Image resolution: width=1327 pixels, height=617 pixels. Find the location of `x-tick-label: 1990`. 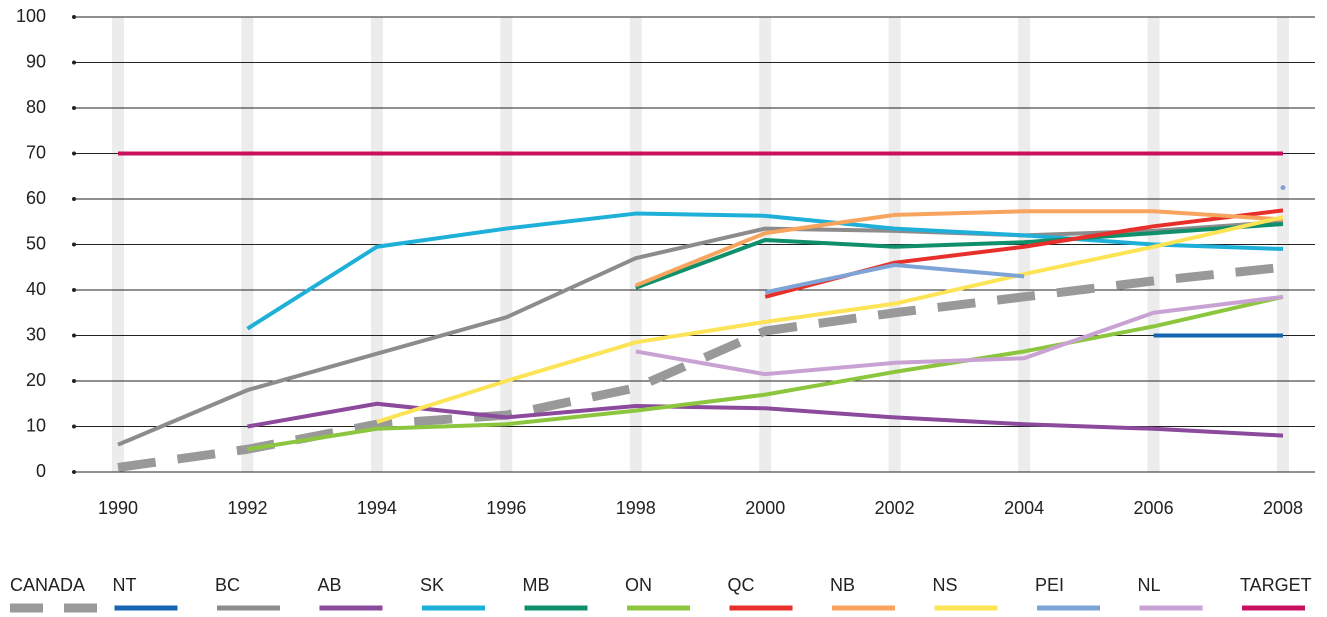

x-tick-label: 1990 is located at coordinates (118, 508).